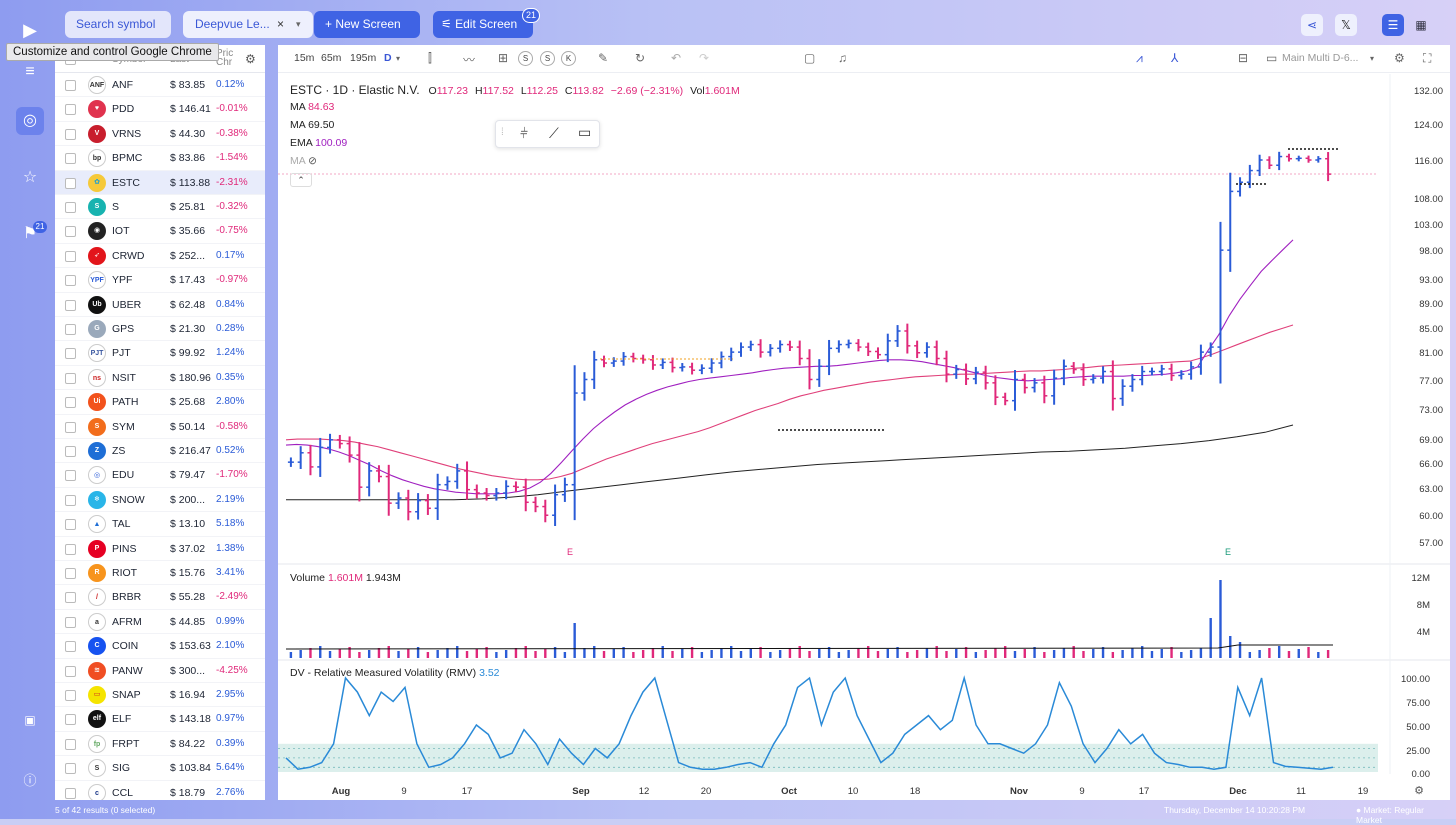  I want to click on indicators-icon: 〰, so click(469, 60).